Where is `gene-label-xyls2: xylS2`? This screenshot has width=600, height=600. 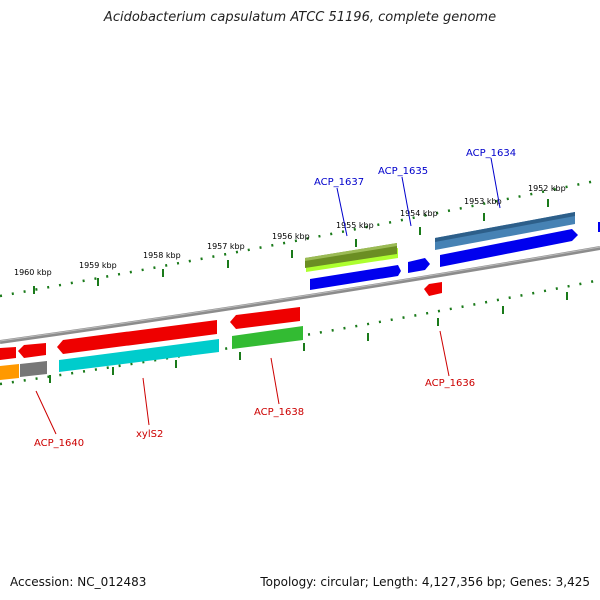 gene-label-xyls2: xylS2 is located at coordinates (149, 434).